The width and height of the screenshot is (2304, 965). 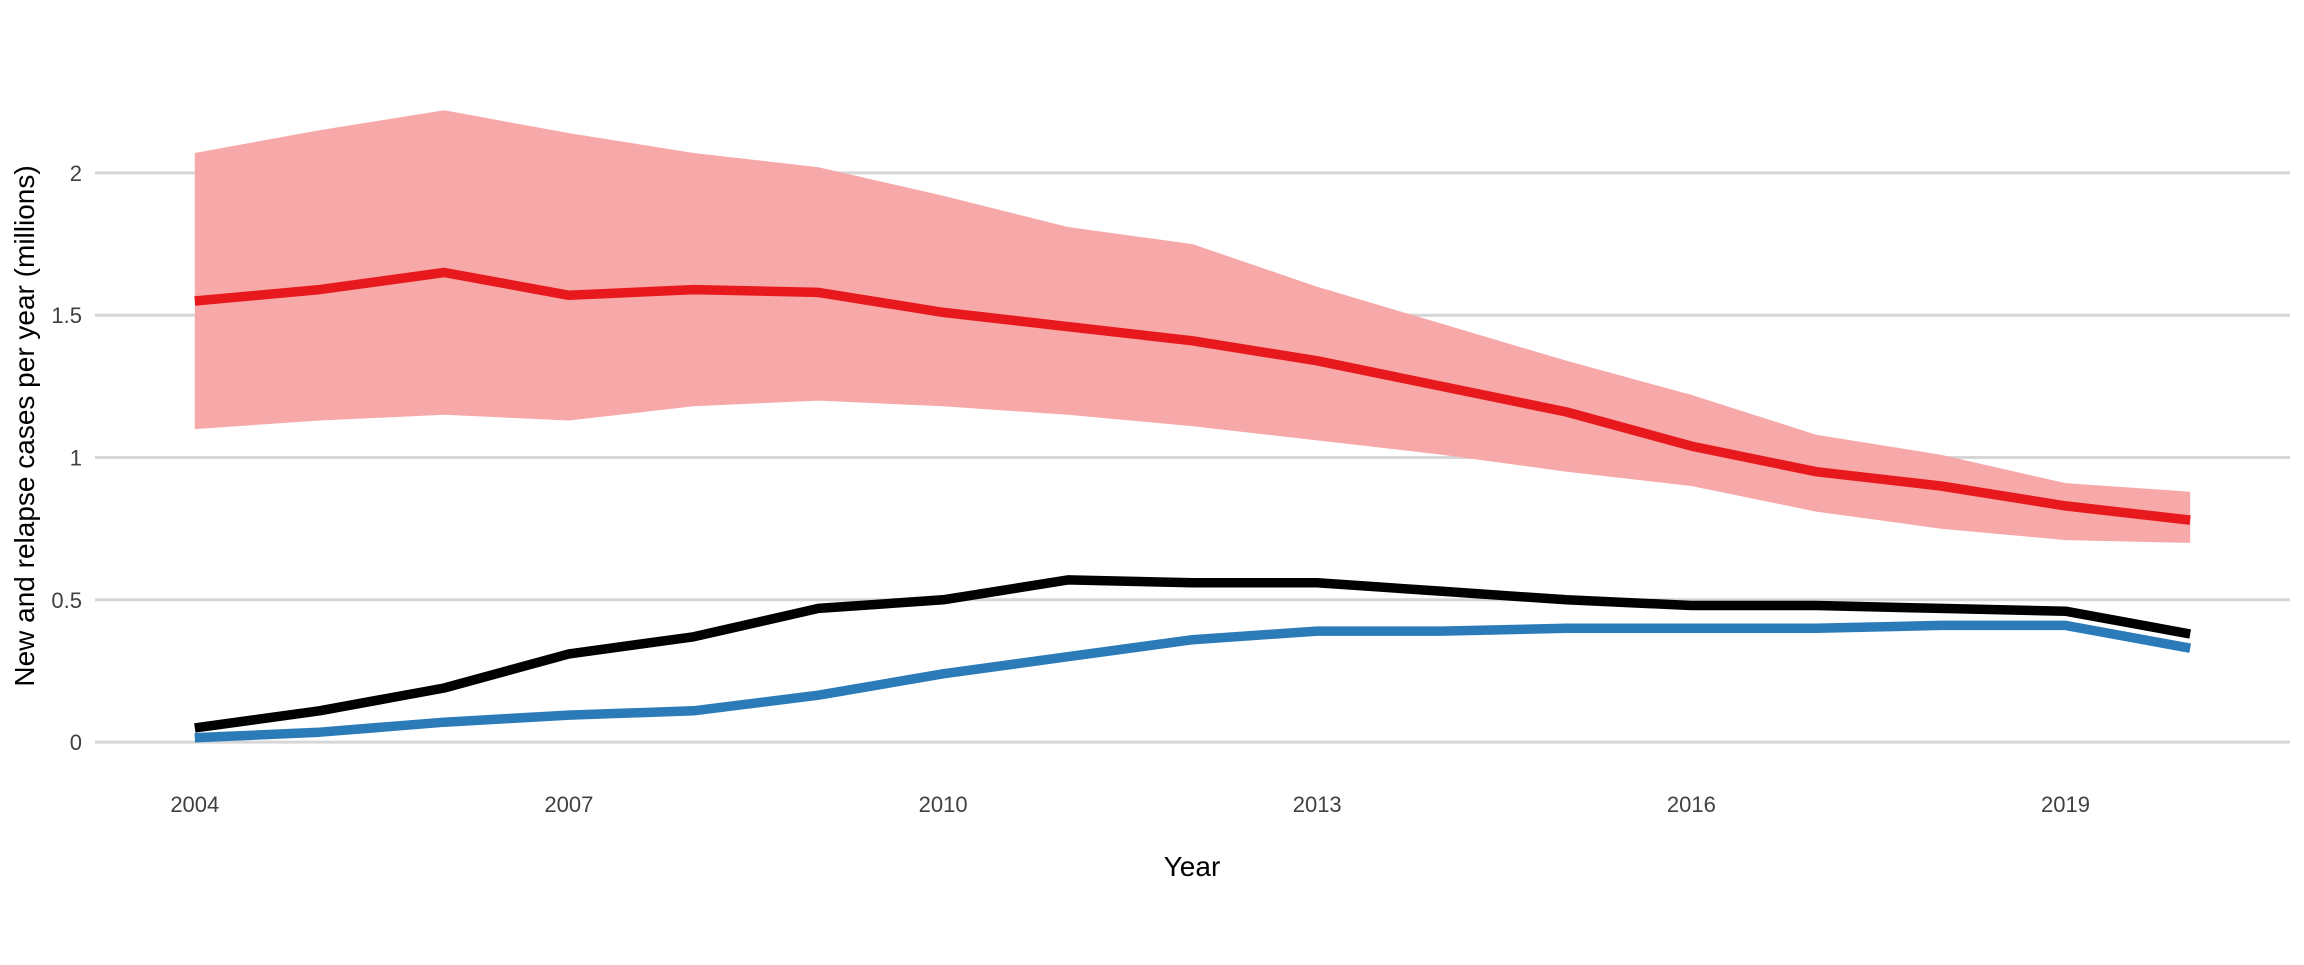 What do you see at coordinates (568, 804) in the screenshot?
I see `x-tick-label-2007: 2007` at bounding box center [568, 804].